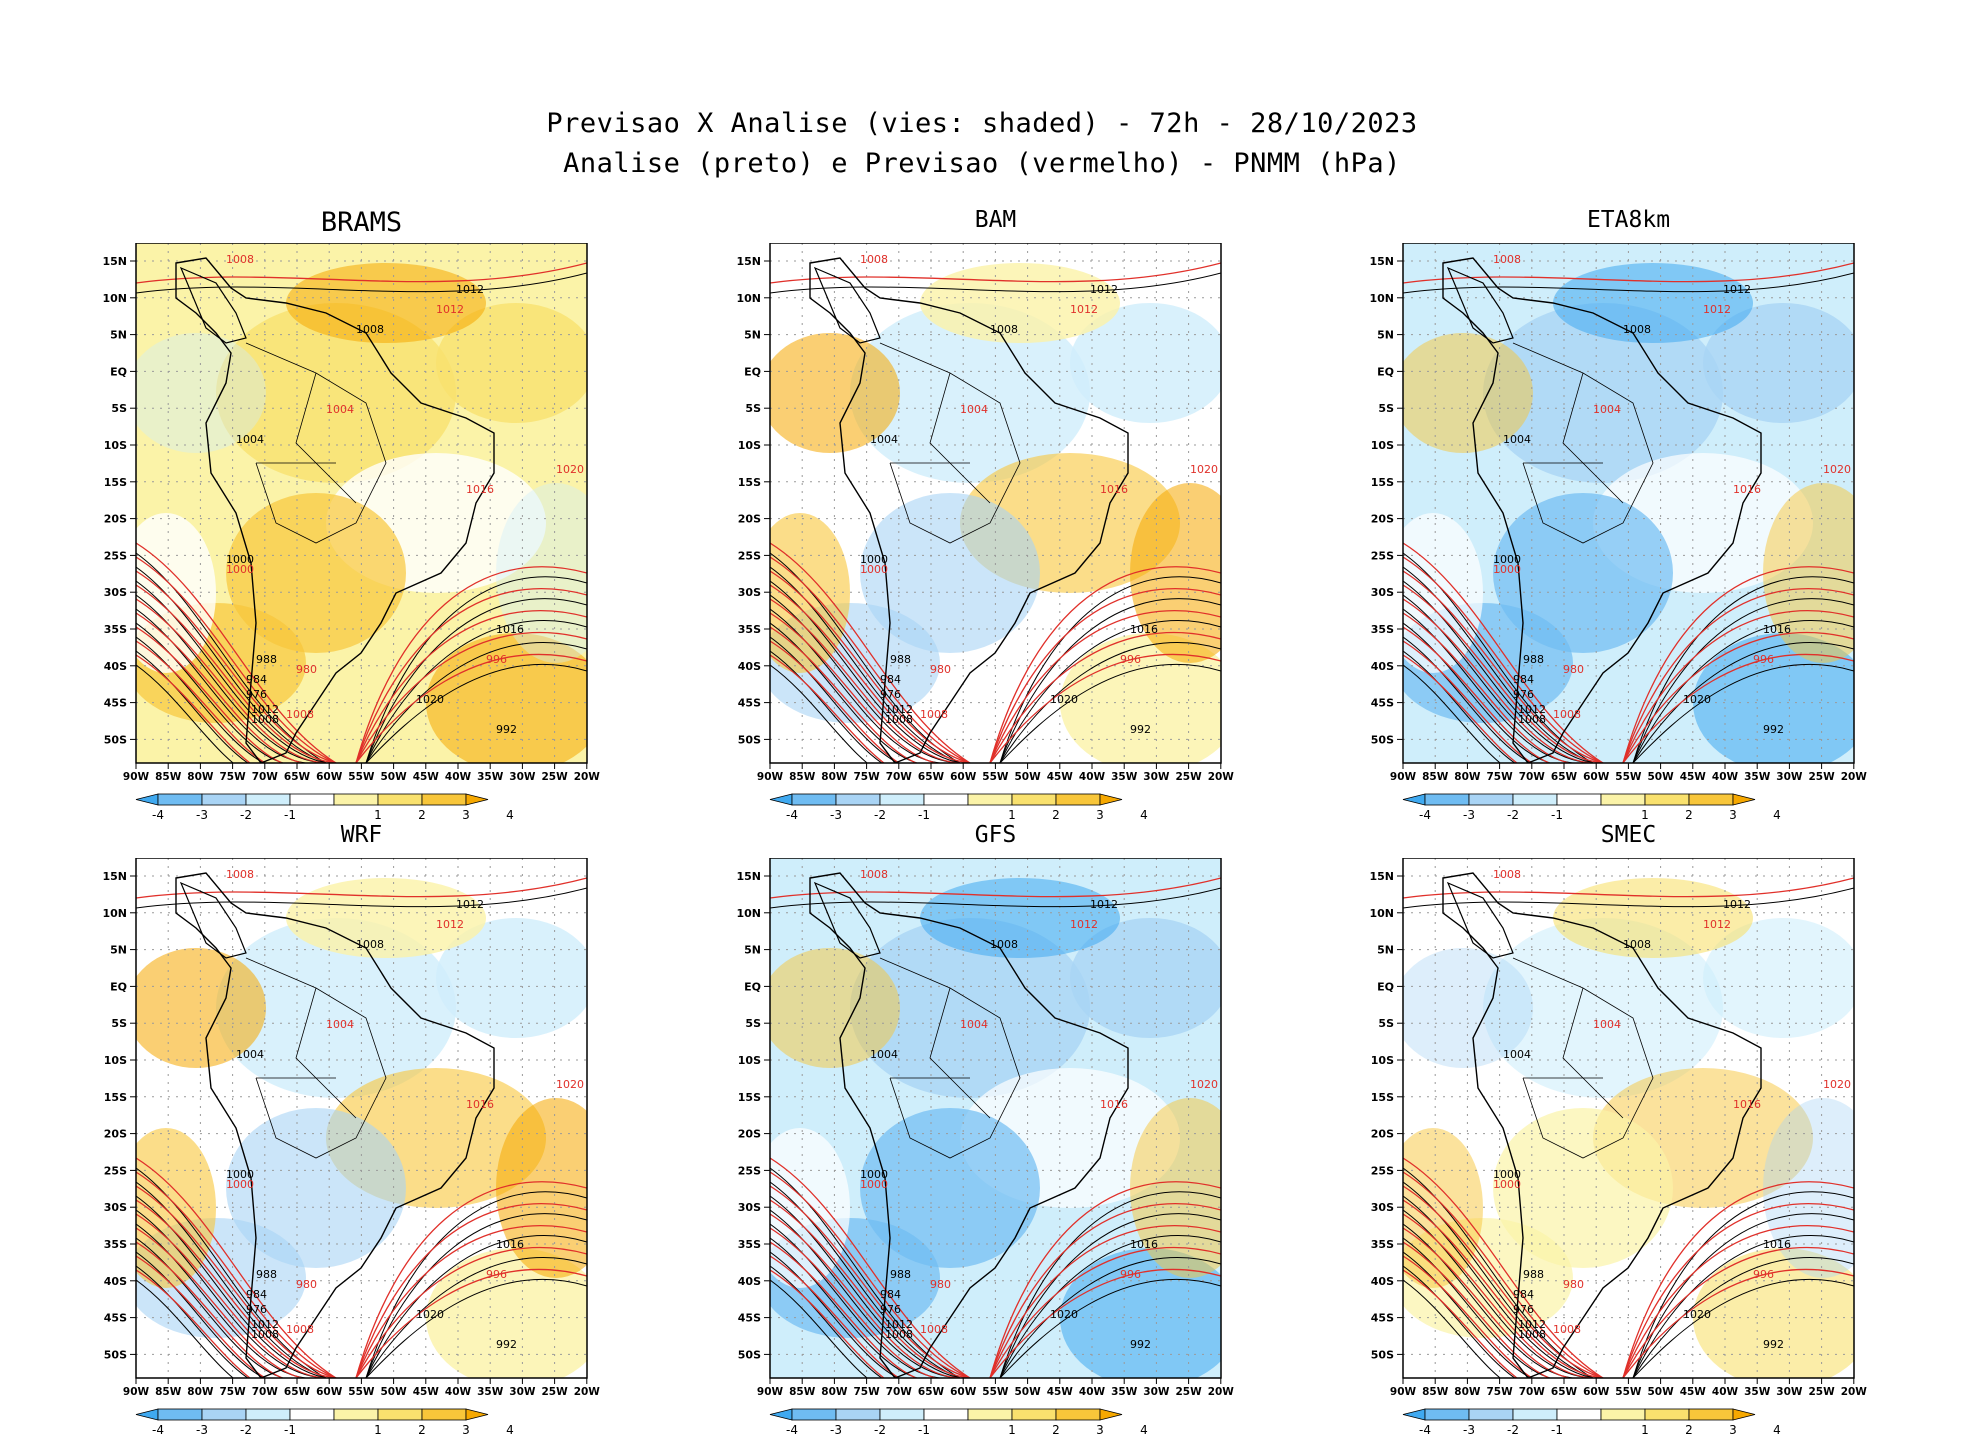  Describe the element at coordinates (361, 777) in the screenshot. I see `lon-tick-label: 55W` at that location.